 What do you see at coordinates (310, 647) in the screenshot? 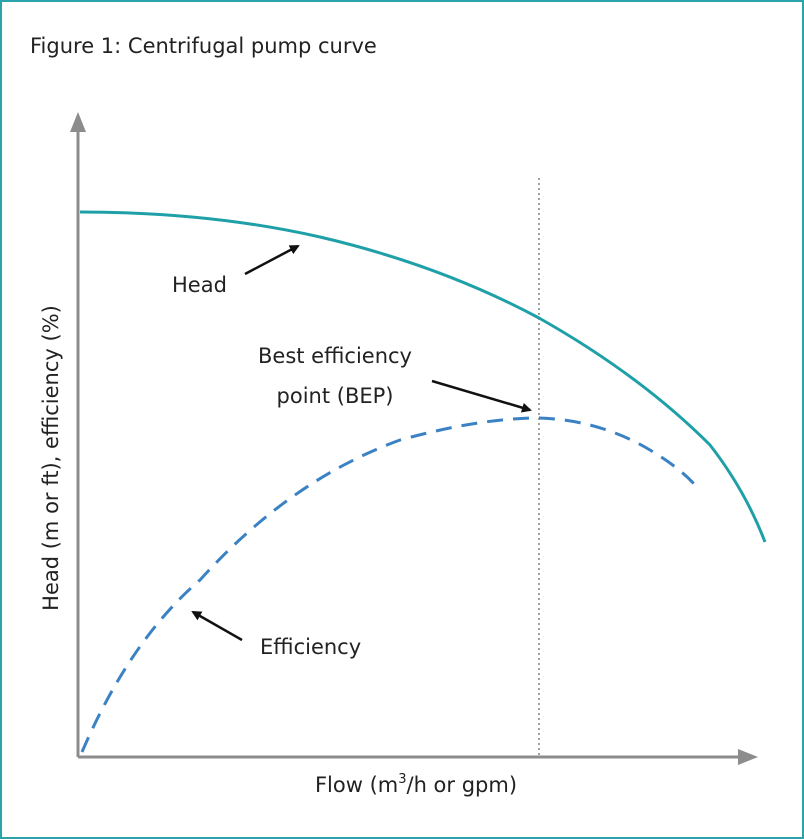
I see `efficiency-annotation-label: Efficiency` at bounding box center [310, 647].